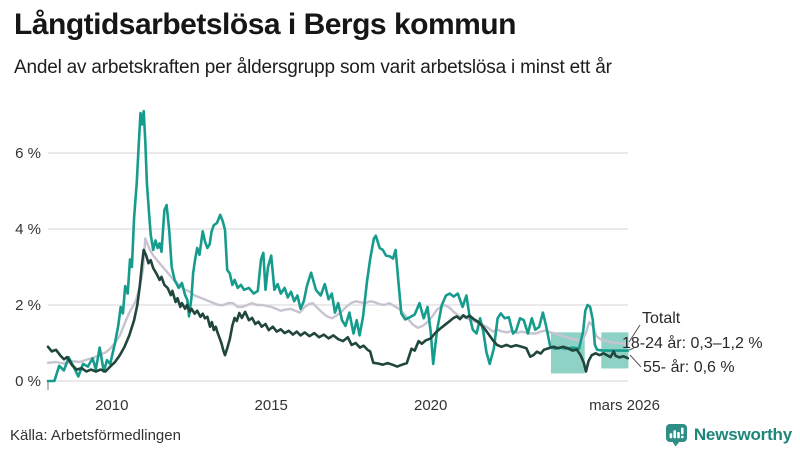  I want to click on newsworthy-logo-icon, so click(676, 435).